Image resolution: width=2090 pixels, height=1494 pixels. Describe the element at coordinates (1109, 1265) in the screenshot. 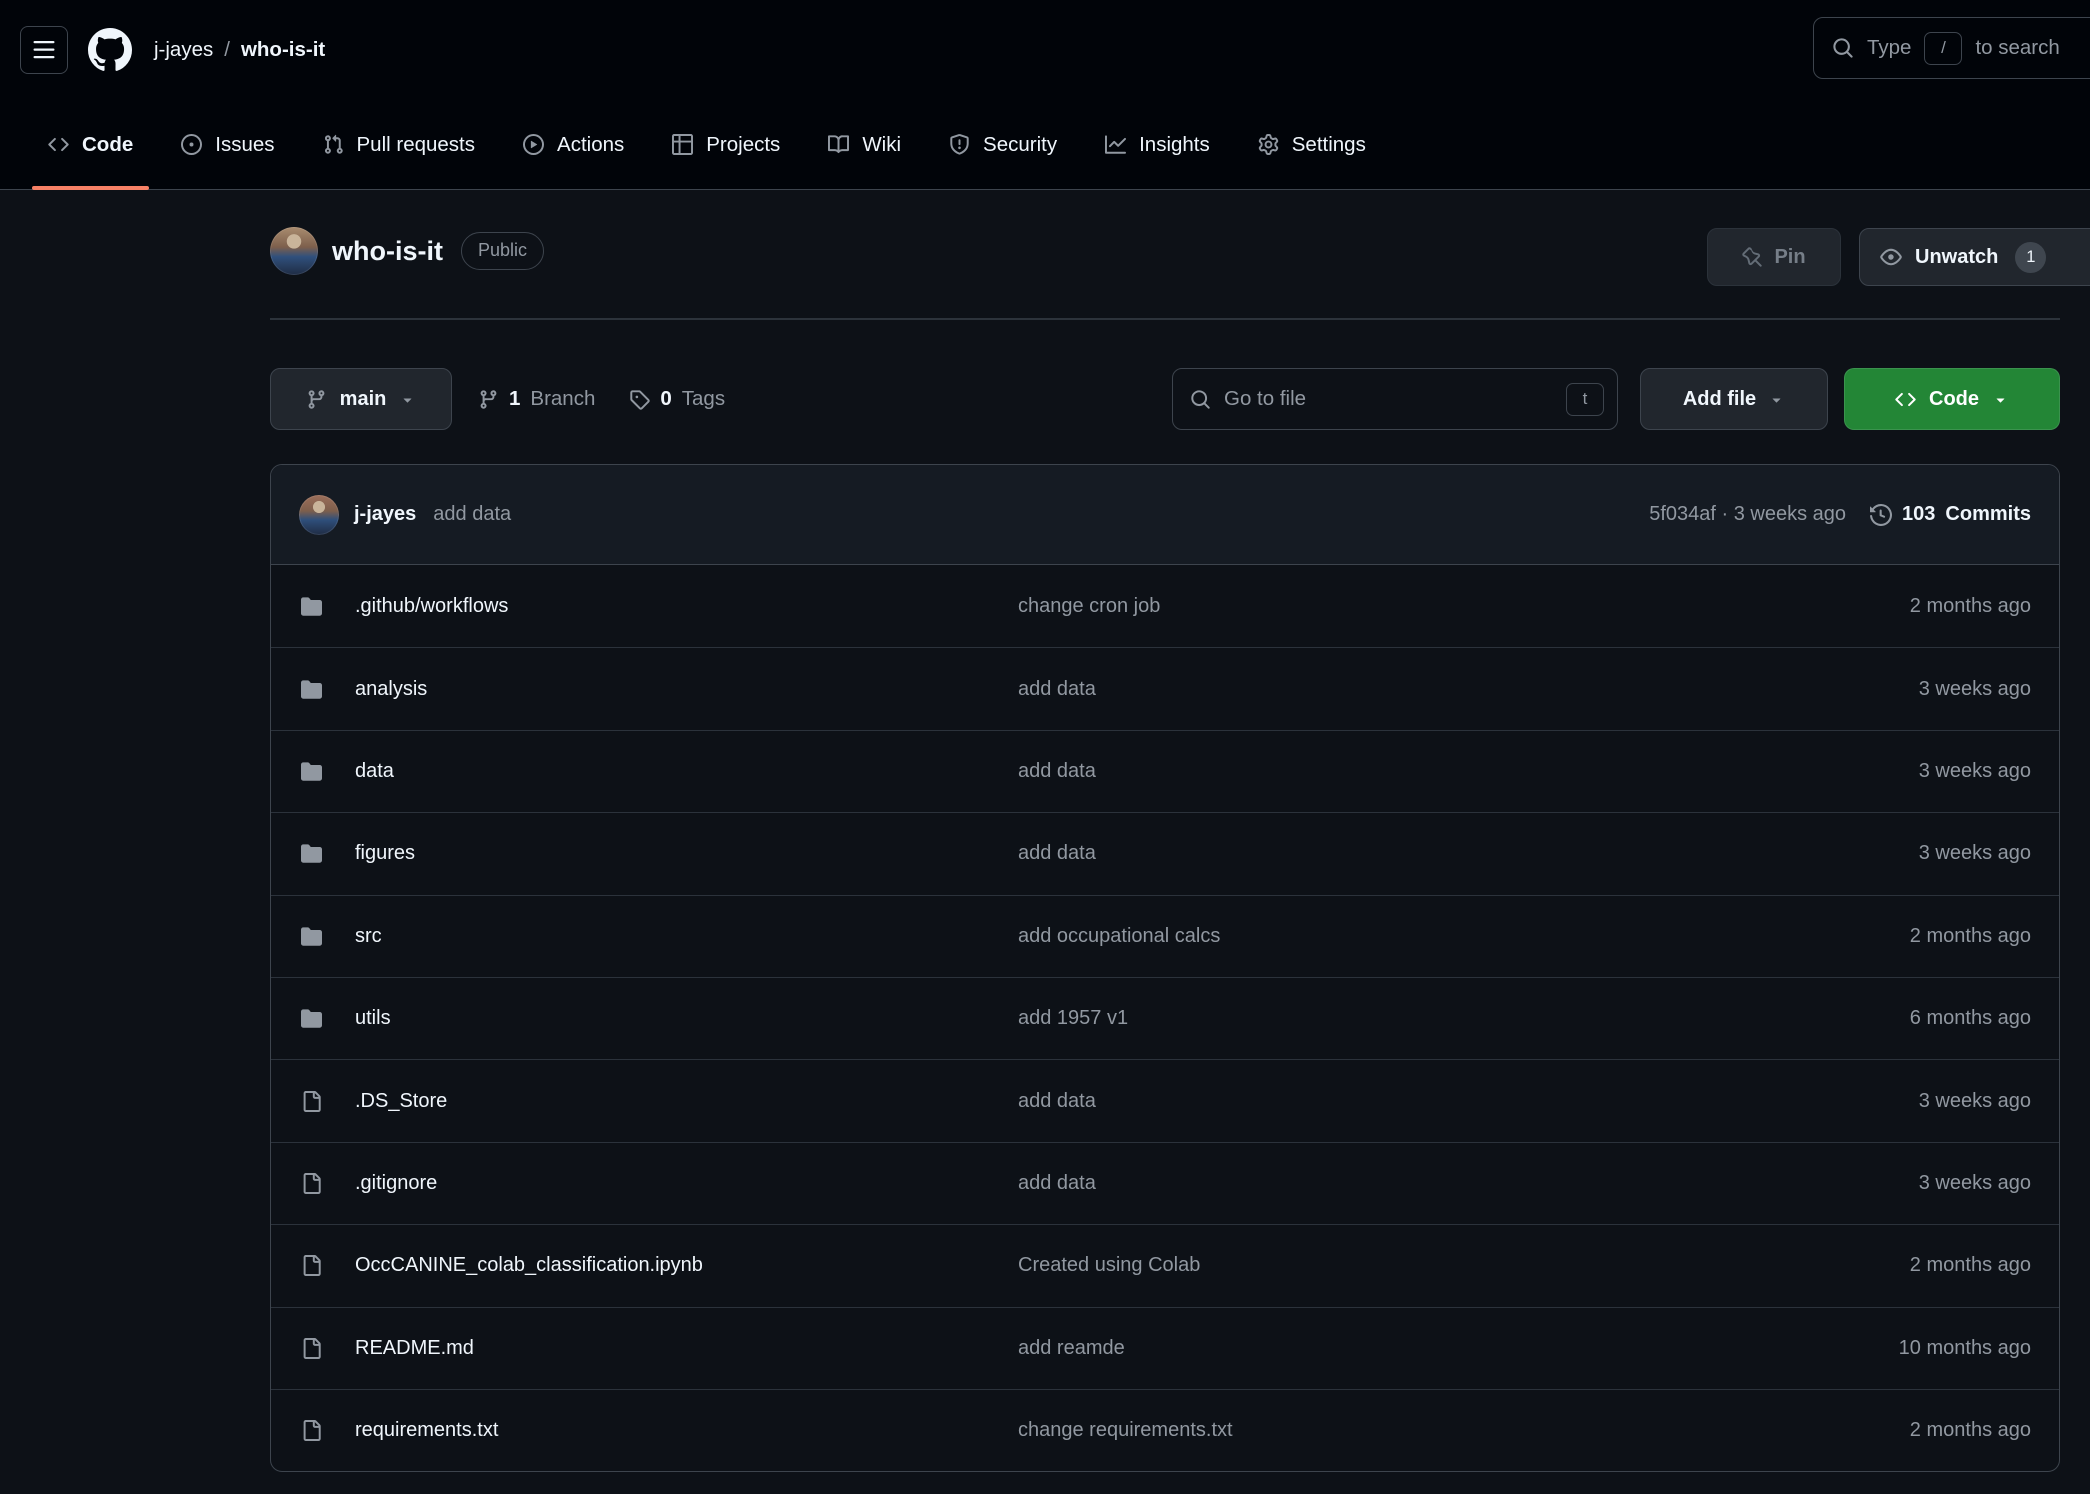

I see `commit-message-link: Created using Colab` at that location.